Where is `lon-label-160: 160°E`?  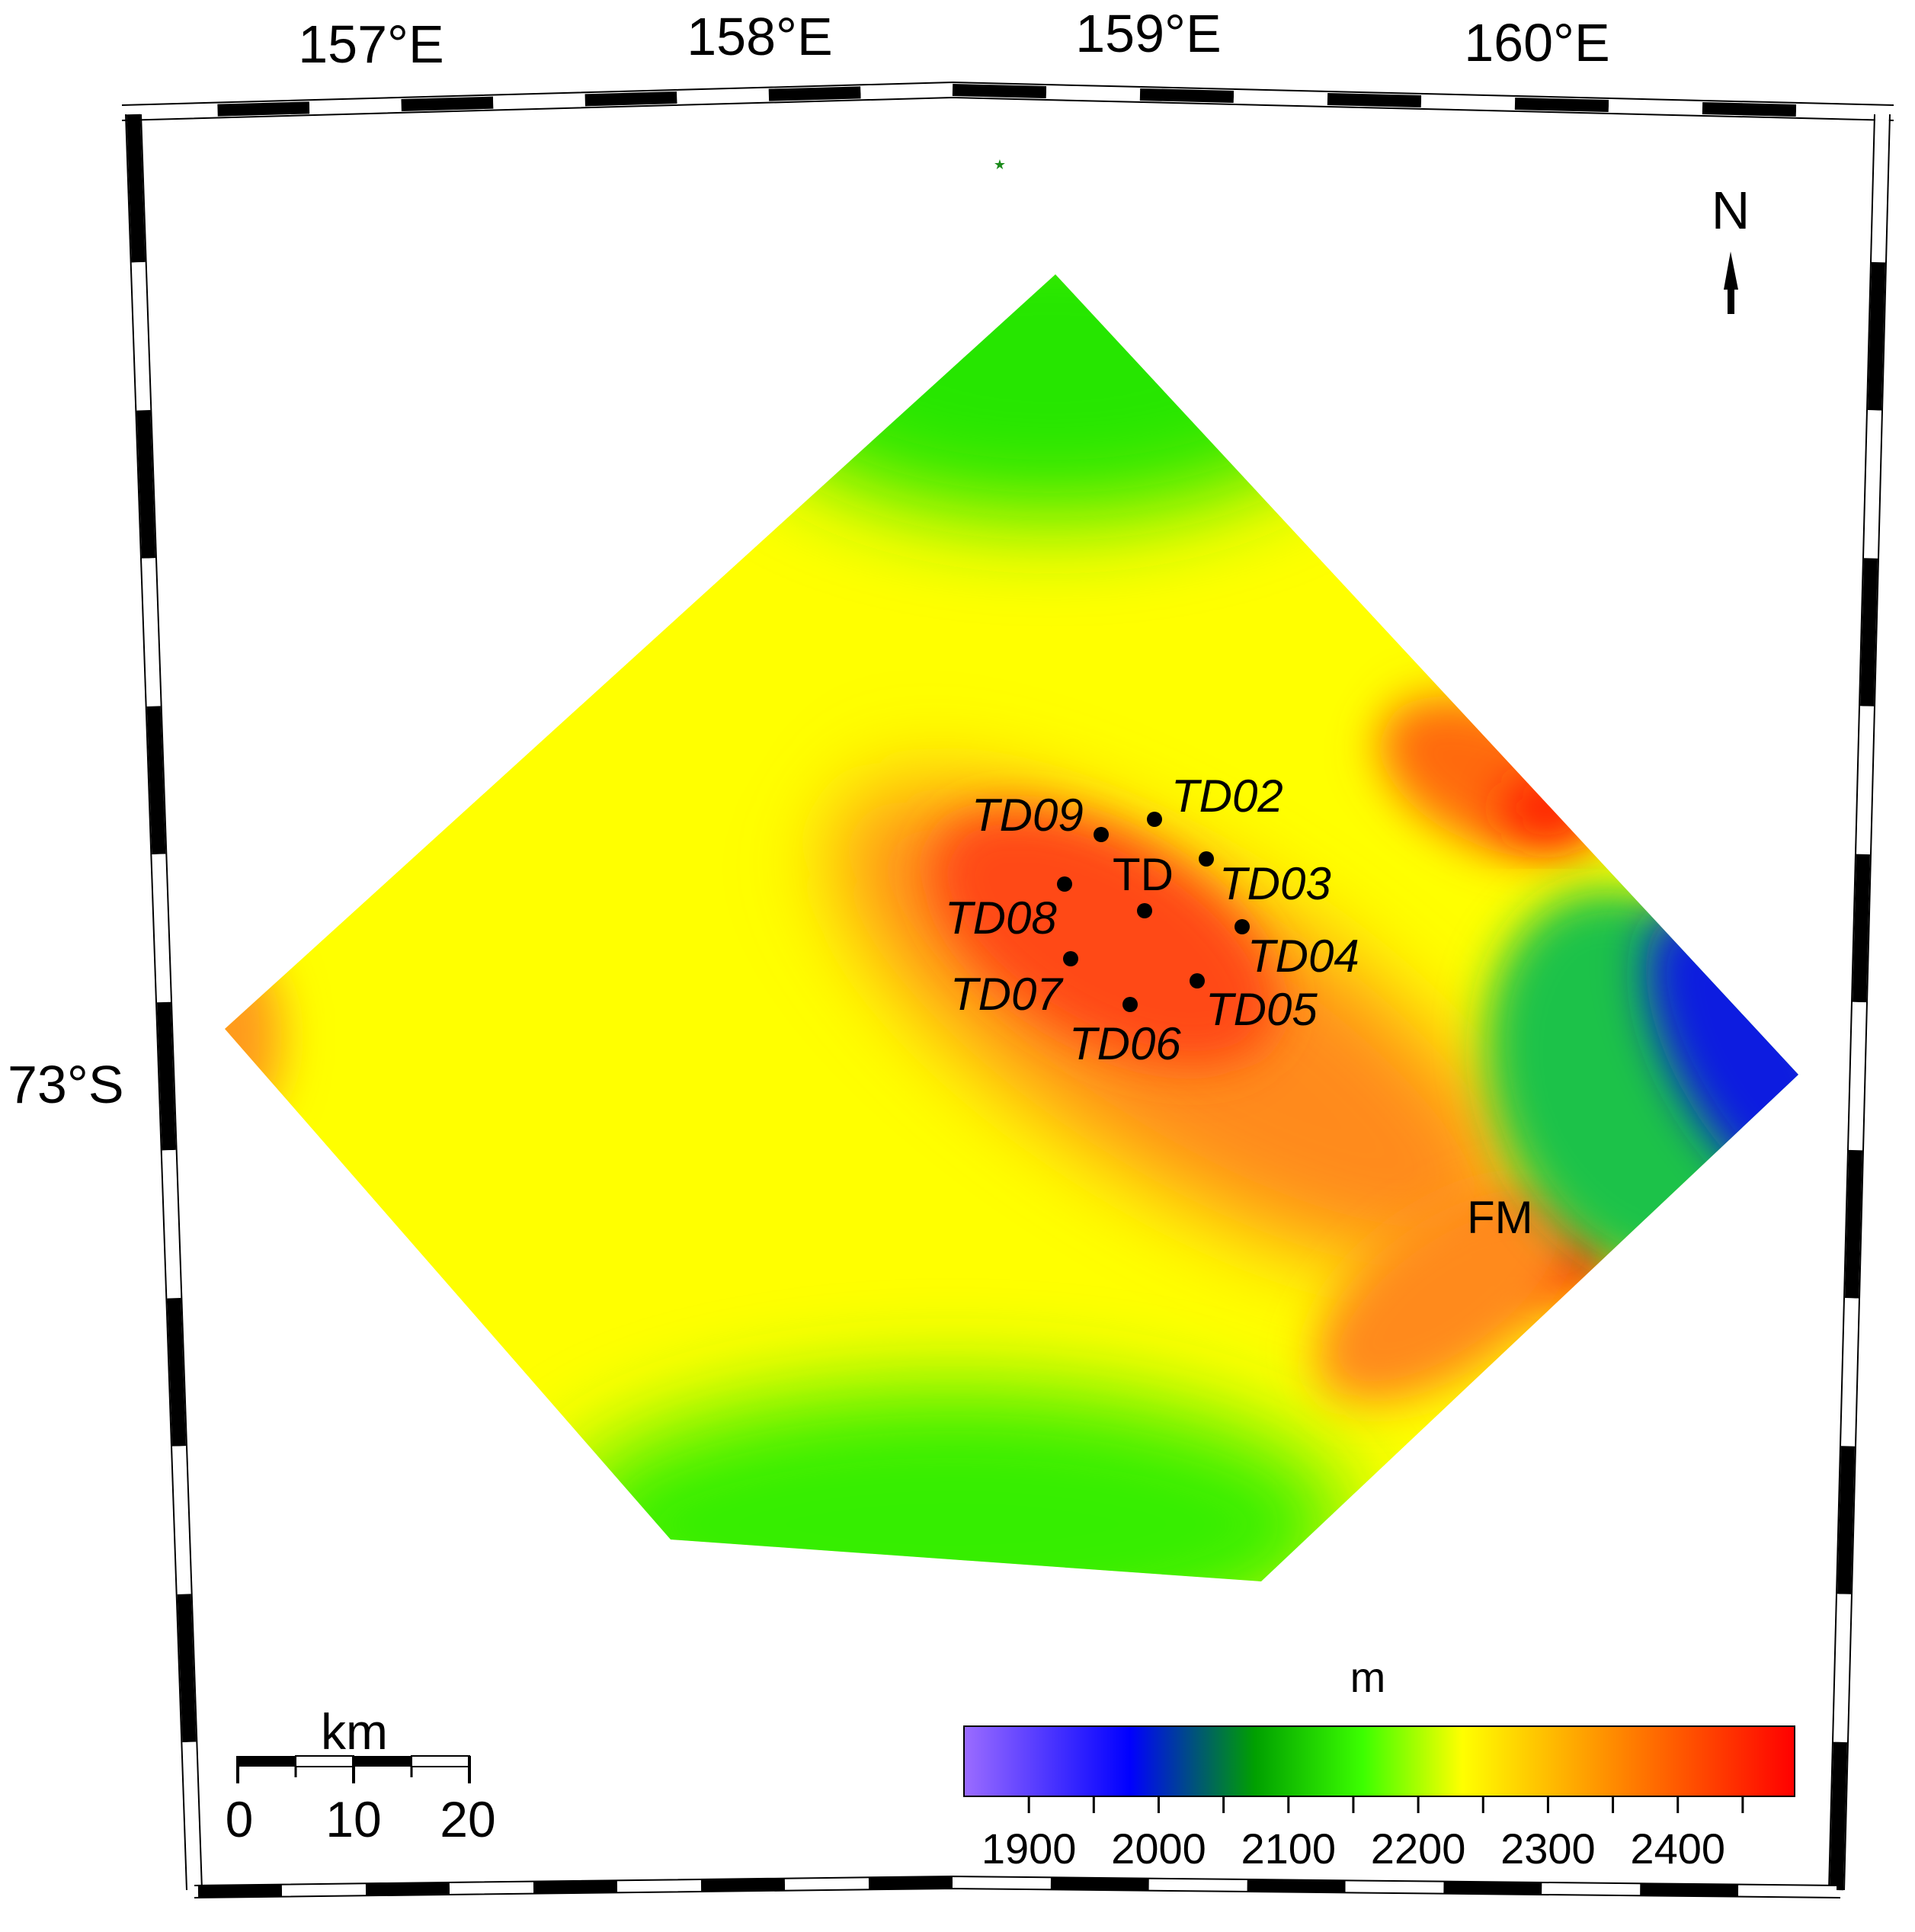 lon-label-160: 160°E is located at coordinates (1536, 42).